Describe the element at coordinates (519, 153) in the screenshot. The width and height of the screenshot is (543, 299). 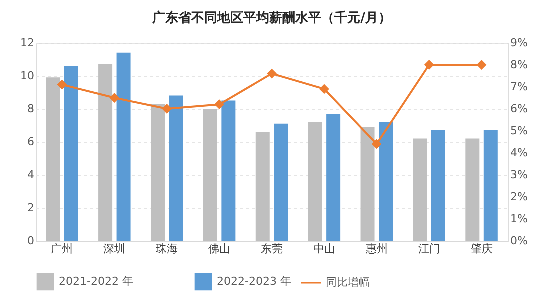
I see `y2-tick-label: 4%` at that location.